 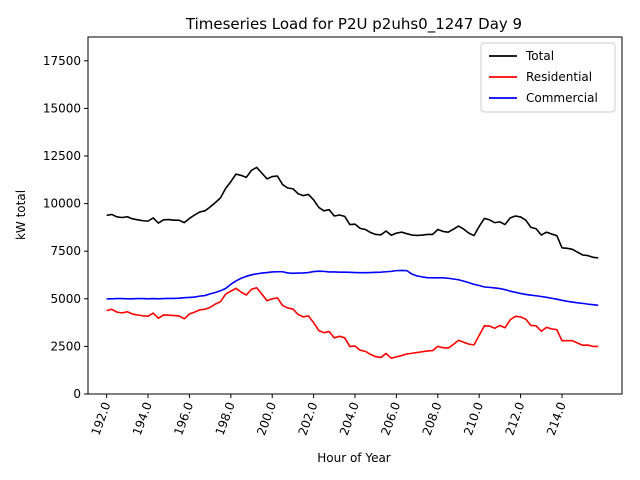 I want to click on y-tick-label: 15000, so click(x=62, y=108).